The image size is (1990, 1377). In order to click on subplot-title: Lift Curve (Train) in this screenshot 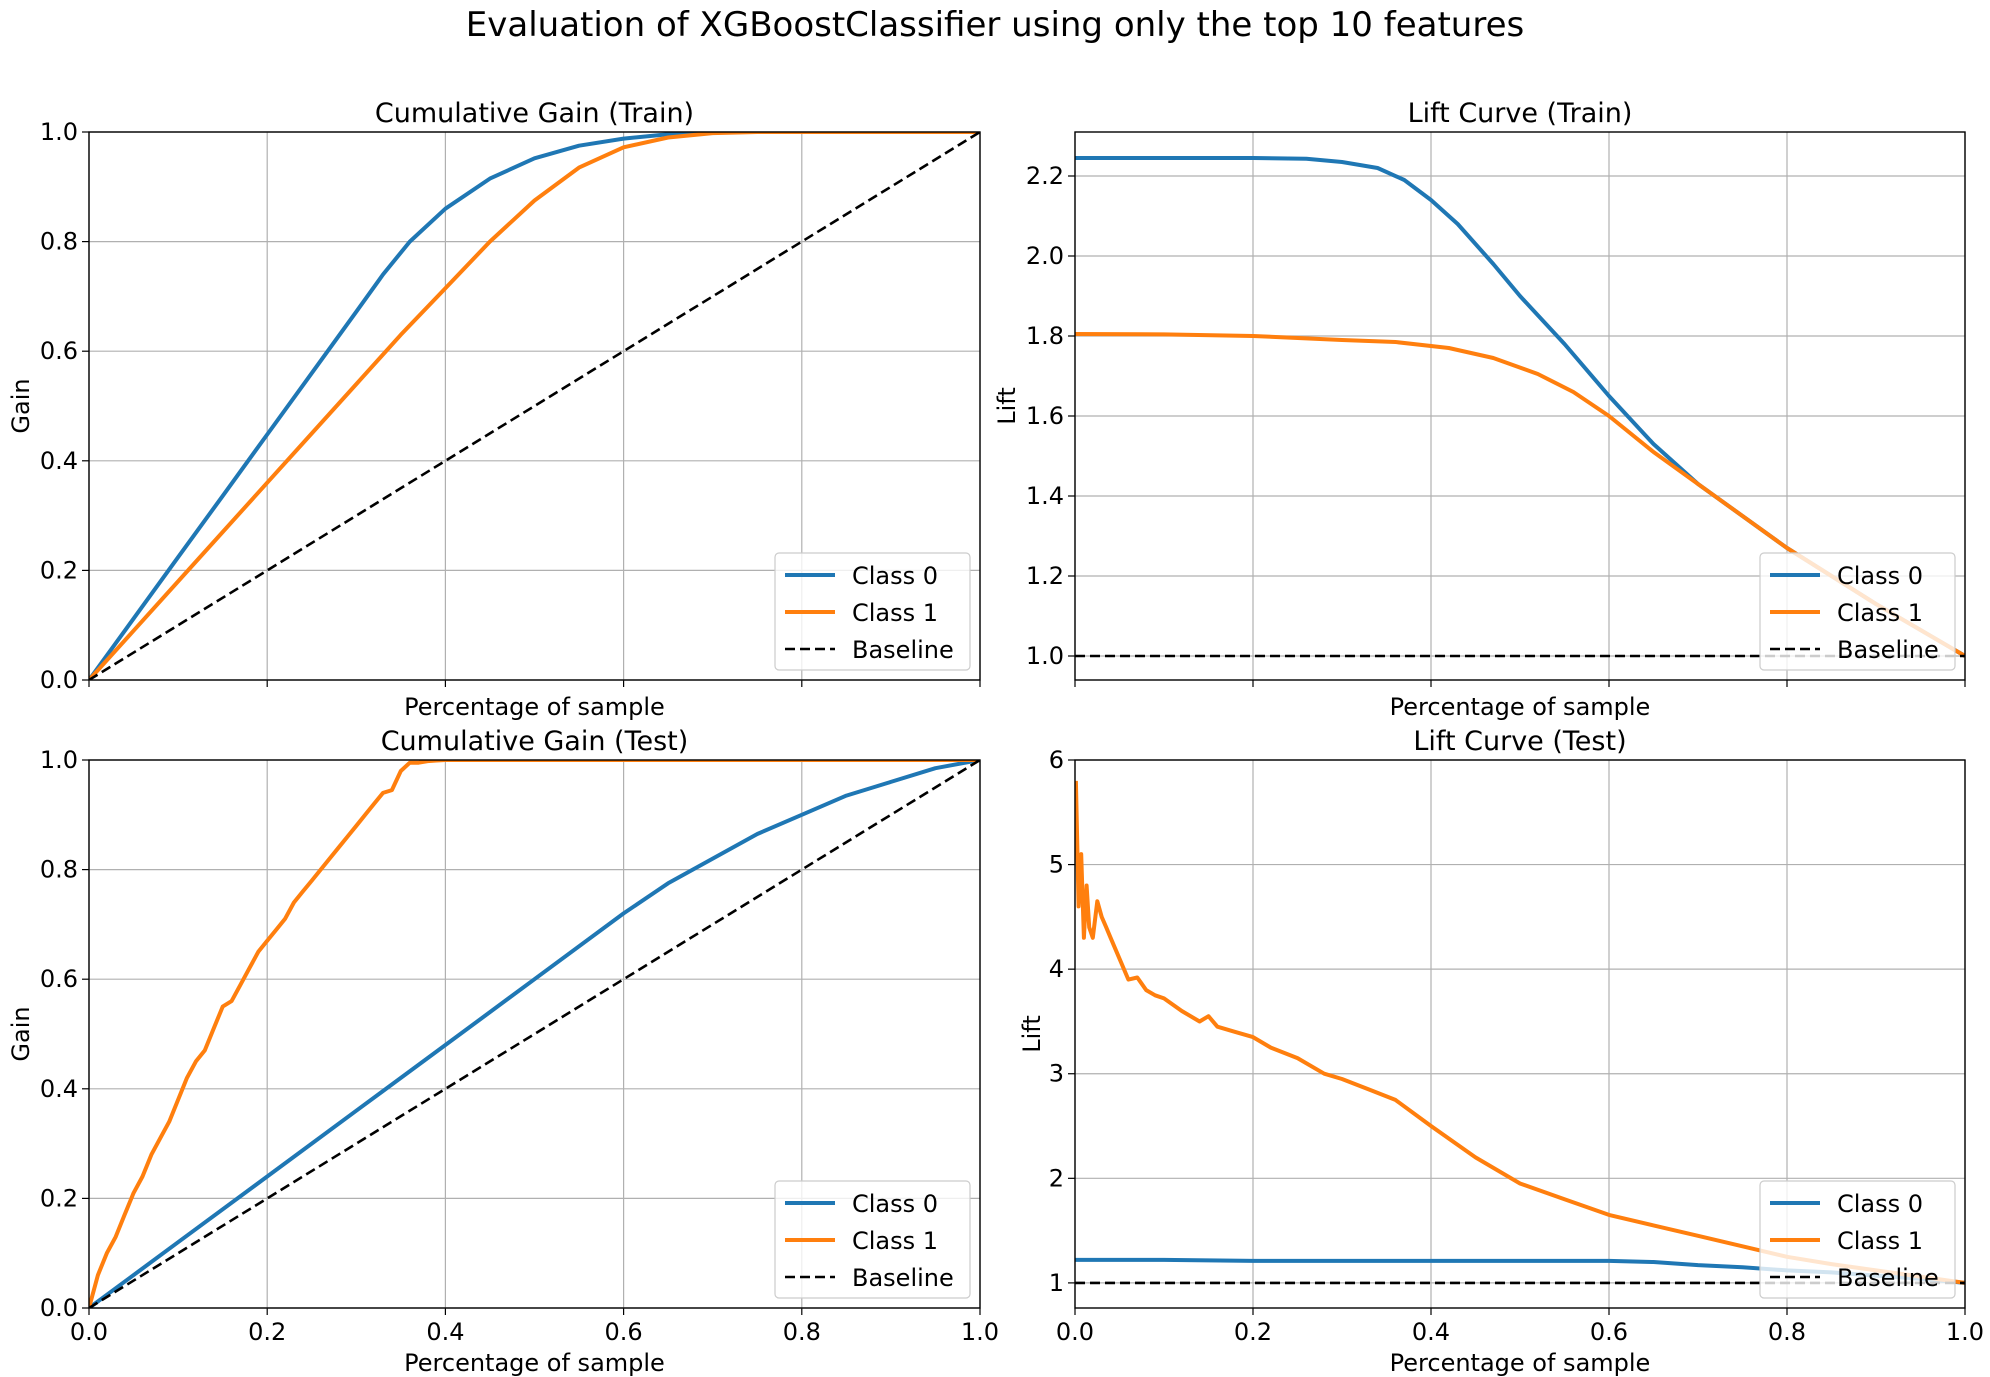, I will do `click(1520, 113)`.